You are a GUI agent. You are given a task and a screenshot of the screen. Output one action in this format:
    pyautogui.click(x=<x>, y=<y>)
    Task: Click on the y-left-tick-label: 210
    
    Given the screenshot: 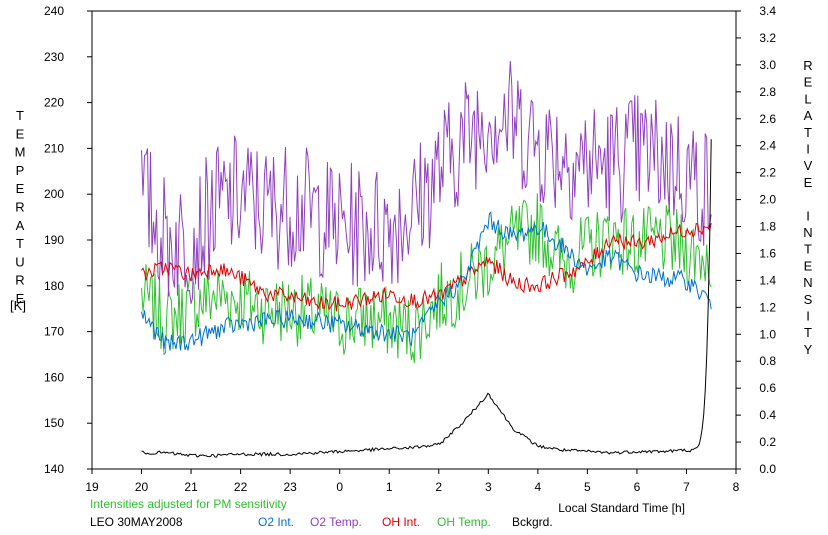 What is the action you would take?
    pyautogui.click(x=54, y=148)
    